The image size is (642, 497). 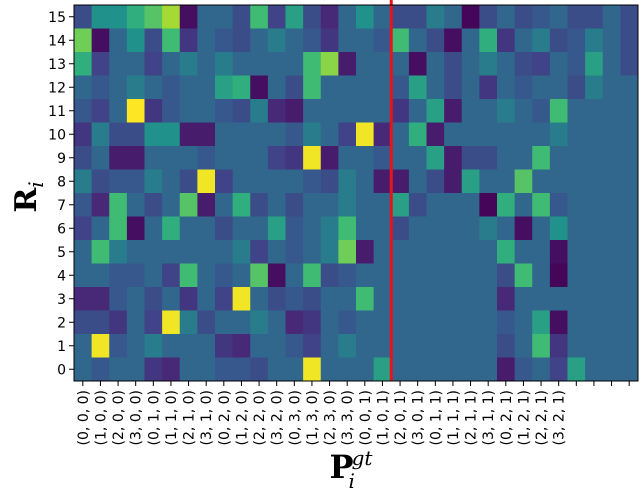 What do you see at coordinates (61, 370) in the screenshot?
I see `y-tick-label: 0` at bounding box center [61, 370].